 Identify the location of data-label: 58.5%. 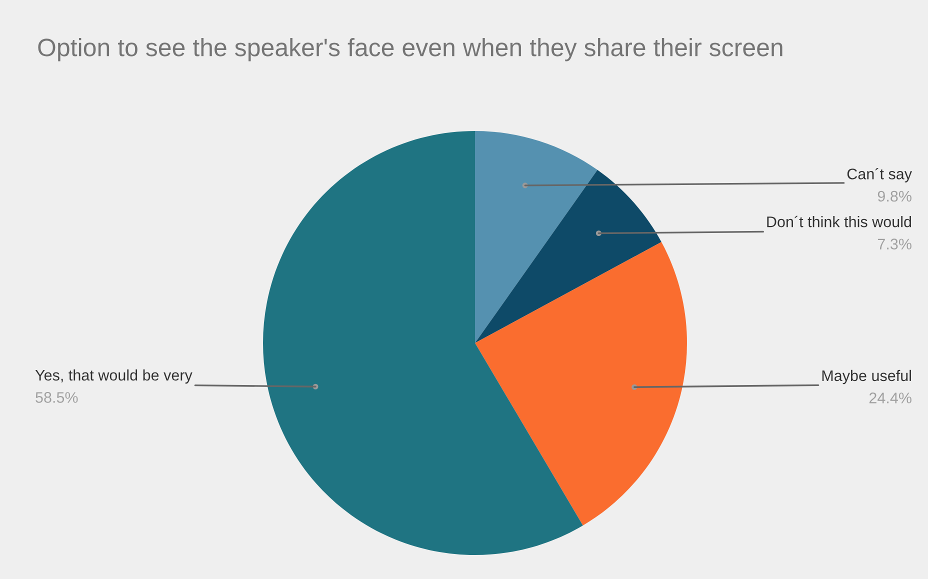
(57, 397).